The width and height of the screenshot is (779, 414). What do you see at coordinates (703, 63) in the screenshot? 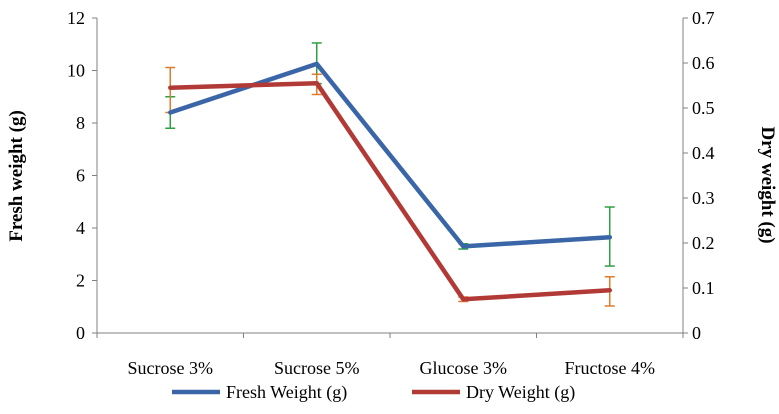
I see `right-tick-label: 0.6` at bounding box center [703, 63].